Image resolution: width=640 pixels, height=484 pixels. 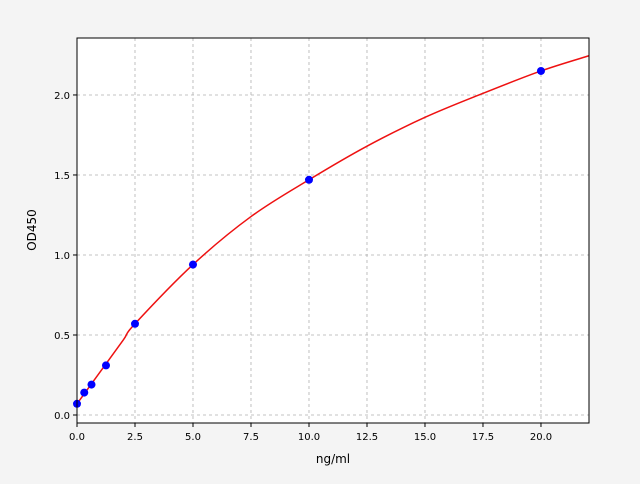 I want to click on x-tick-label: 15.0, so click(x=425, y=437).